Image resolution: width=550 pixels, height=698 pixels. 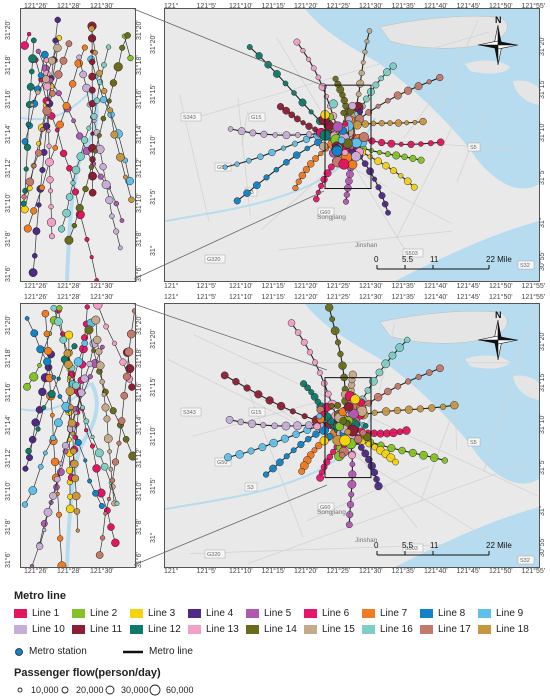 What do you see at coordinates (468, 286) in the screenshot?
I see `main-x-tick-bottom: 121°45'` at bounding box center [468, 286].